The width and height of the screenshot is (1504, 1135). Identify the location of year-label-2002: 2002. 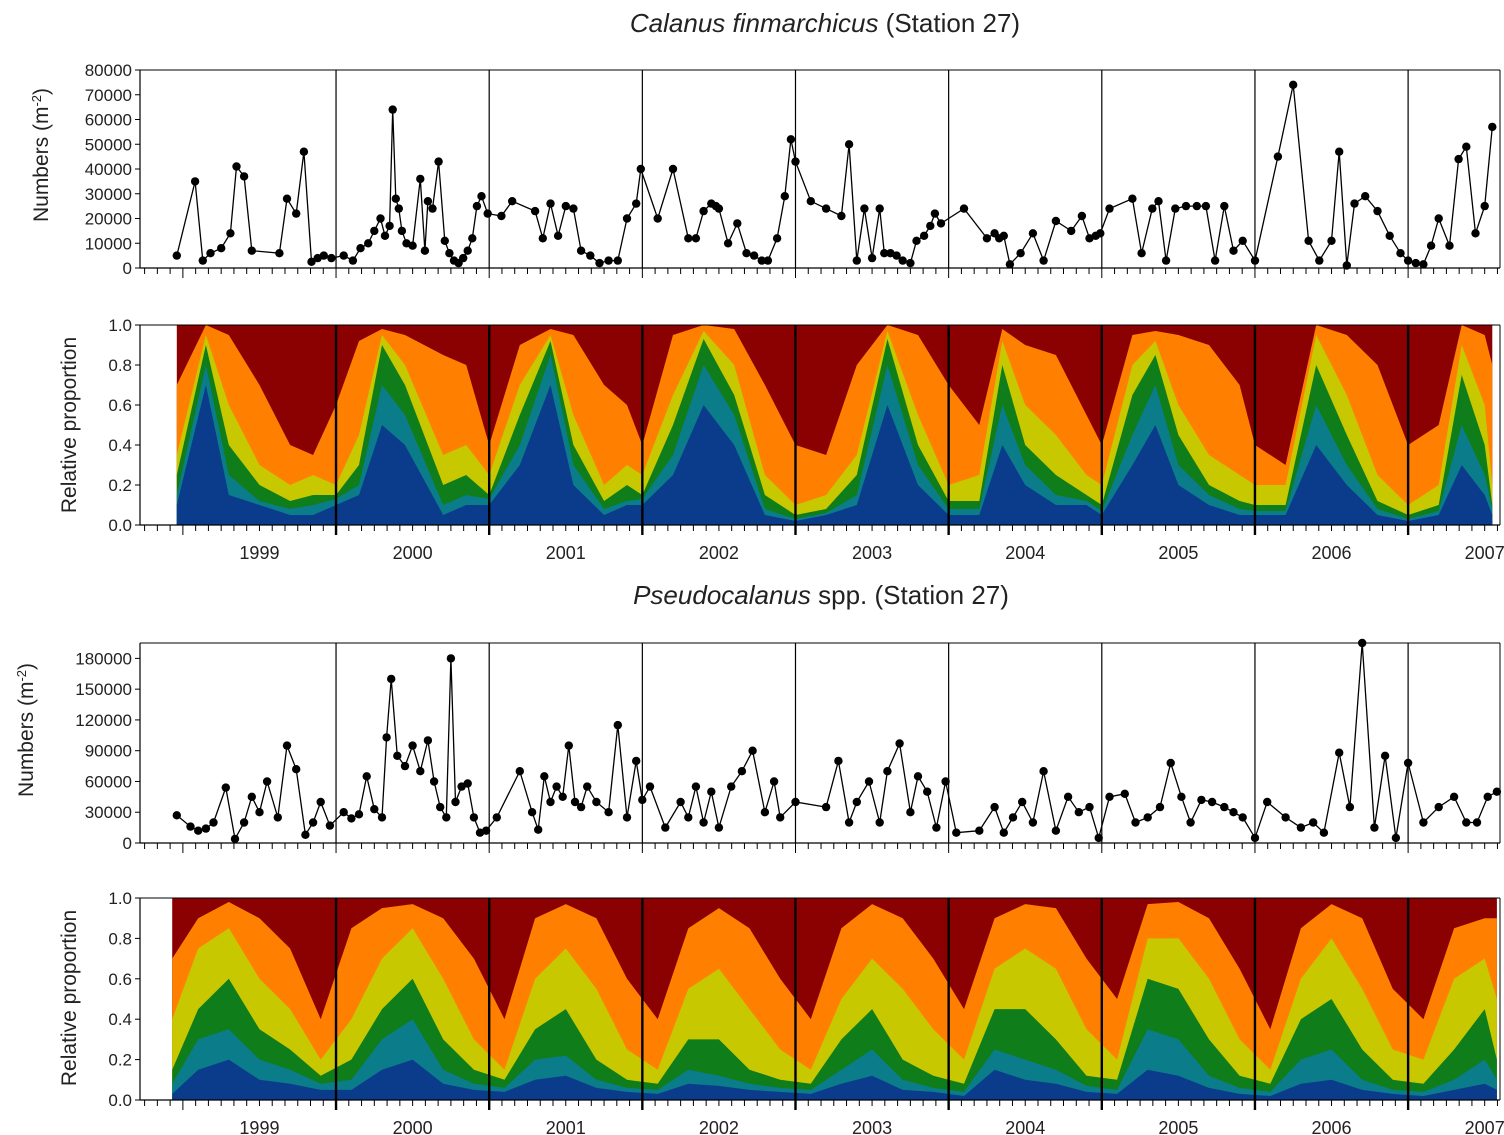
(719, 1126).